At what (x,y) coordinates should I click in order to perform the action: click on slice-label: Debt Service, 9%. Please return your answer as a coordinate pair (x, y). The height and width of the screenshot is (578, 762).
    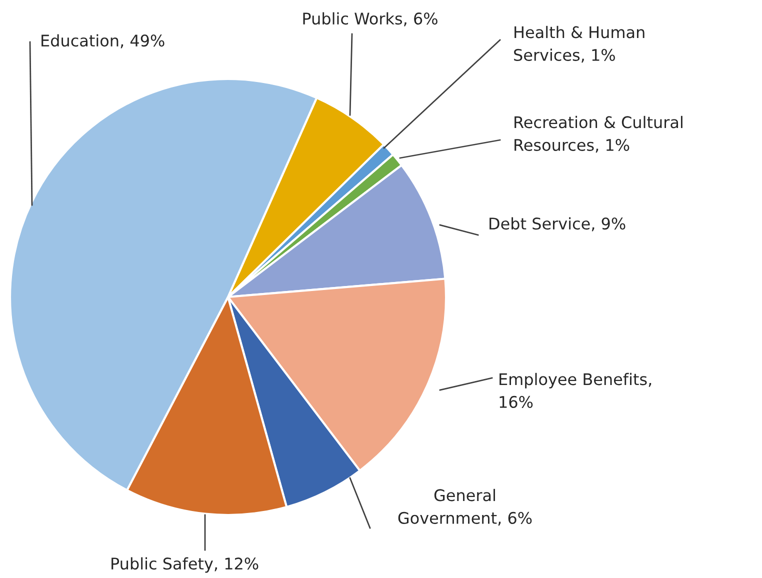
    Looking at the image, I should click on (558, 224).